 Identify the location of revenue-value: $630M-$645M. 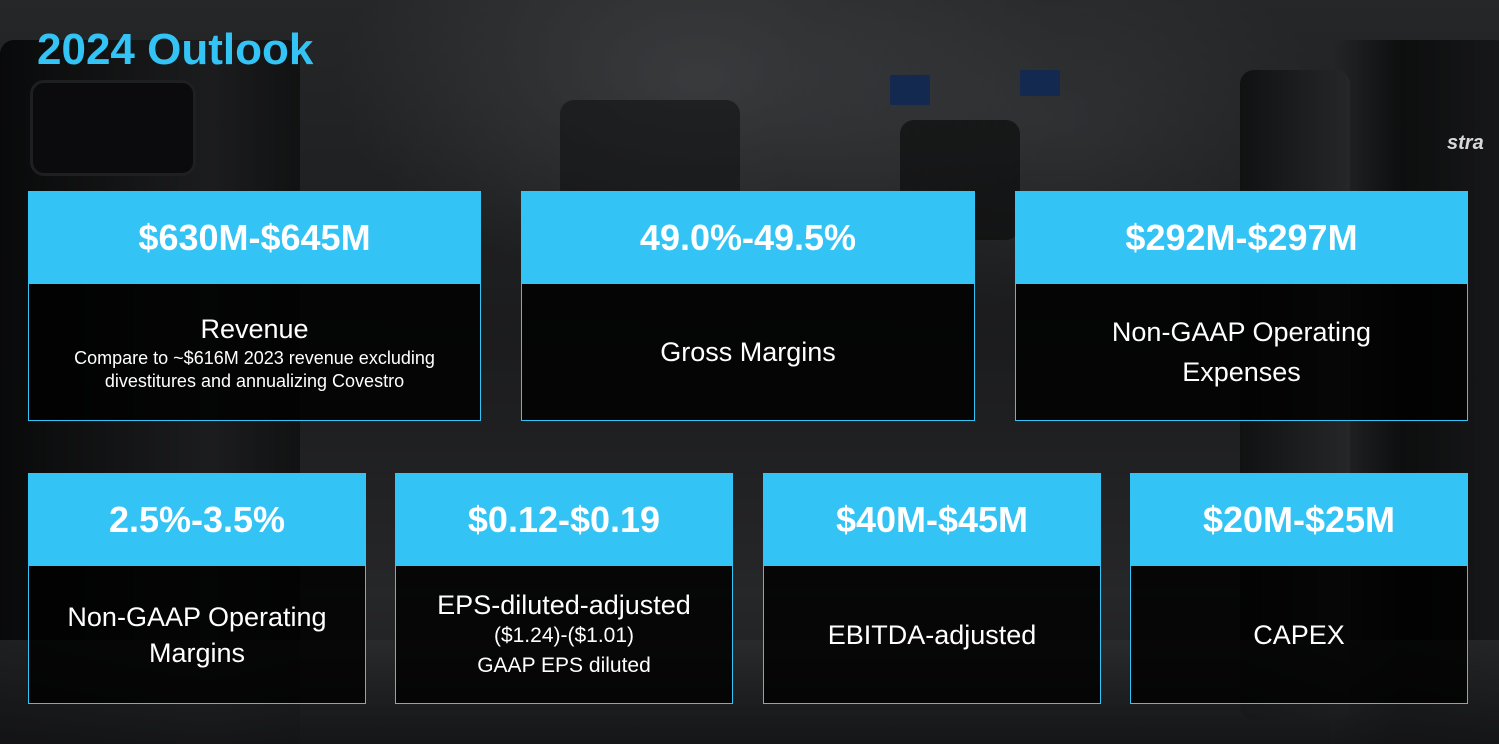
(254, 238).